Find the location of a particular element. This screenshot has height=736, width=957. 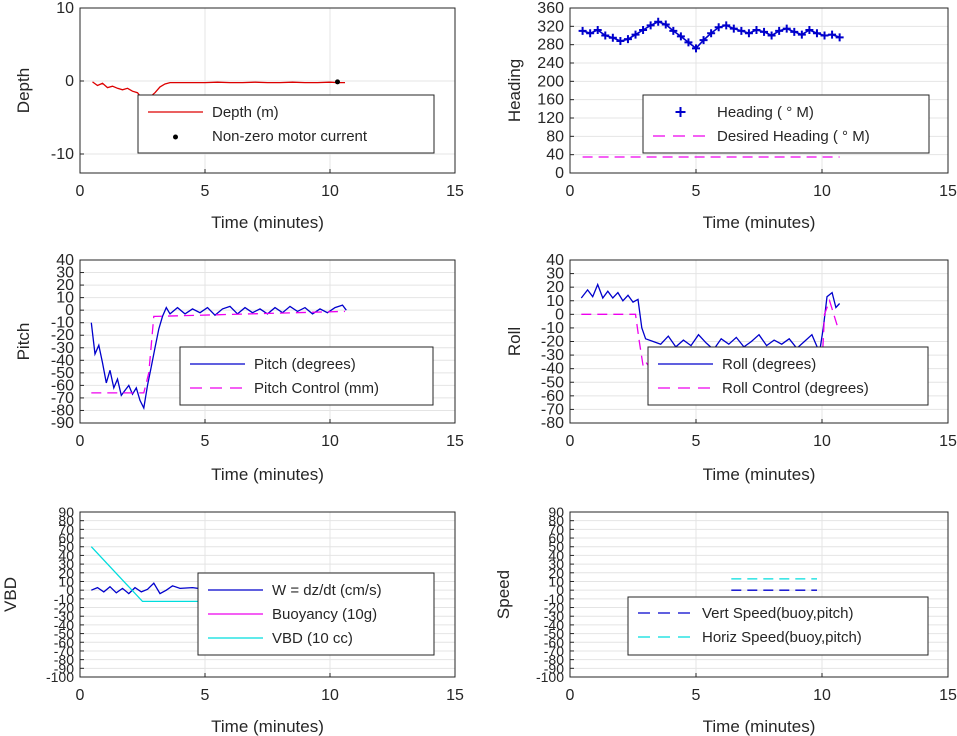

pitch-legend-label: Pitch Control (mm) is located at coordinates (316, 388).